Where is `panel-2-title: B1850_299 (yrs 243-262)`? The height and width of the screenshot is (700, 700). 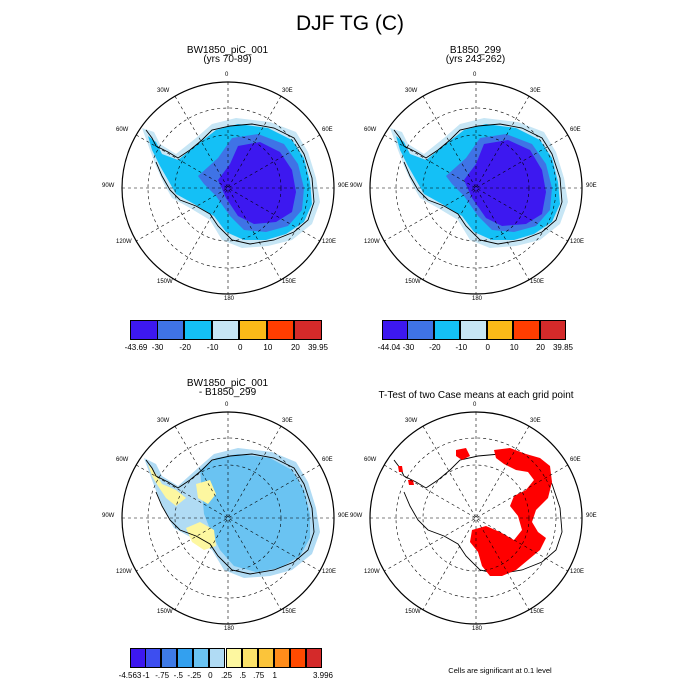 panel-2-title: B1850_299 (yrs 243-262) is located at coordinates (475, 55).